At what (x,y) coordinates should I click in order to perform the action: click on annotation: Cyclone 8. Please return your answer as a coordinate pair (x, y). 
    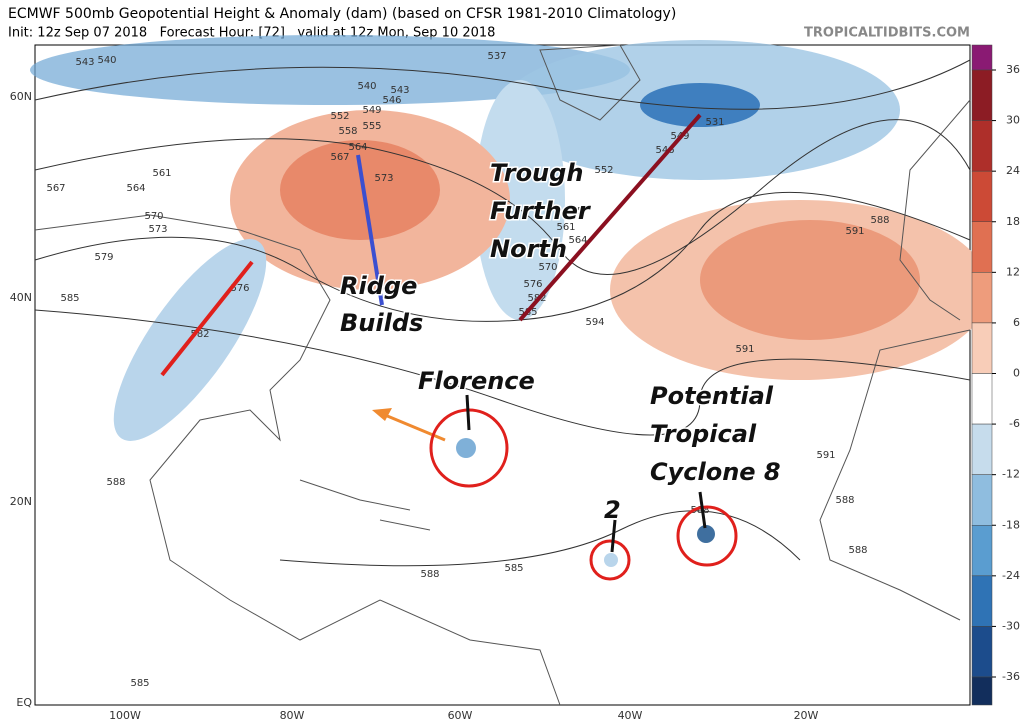
    Looking at the image, I should click on (715, 472).